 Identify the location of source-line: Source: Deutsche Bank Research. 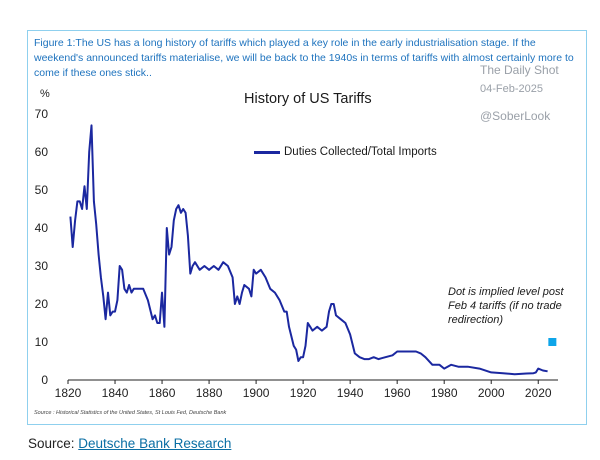
(129, 443).